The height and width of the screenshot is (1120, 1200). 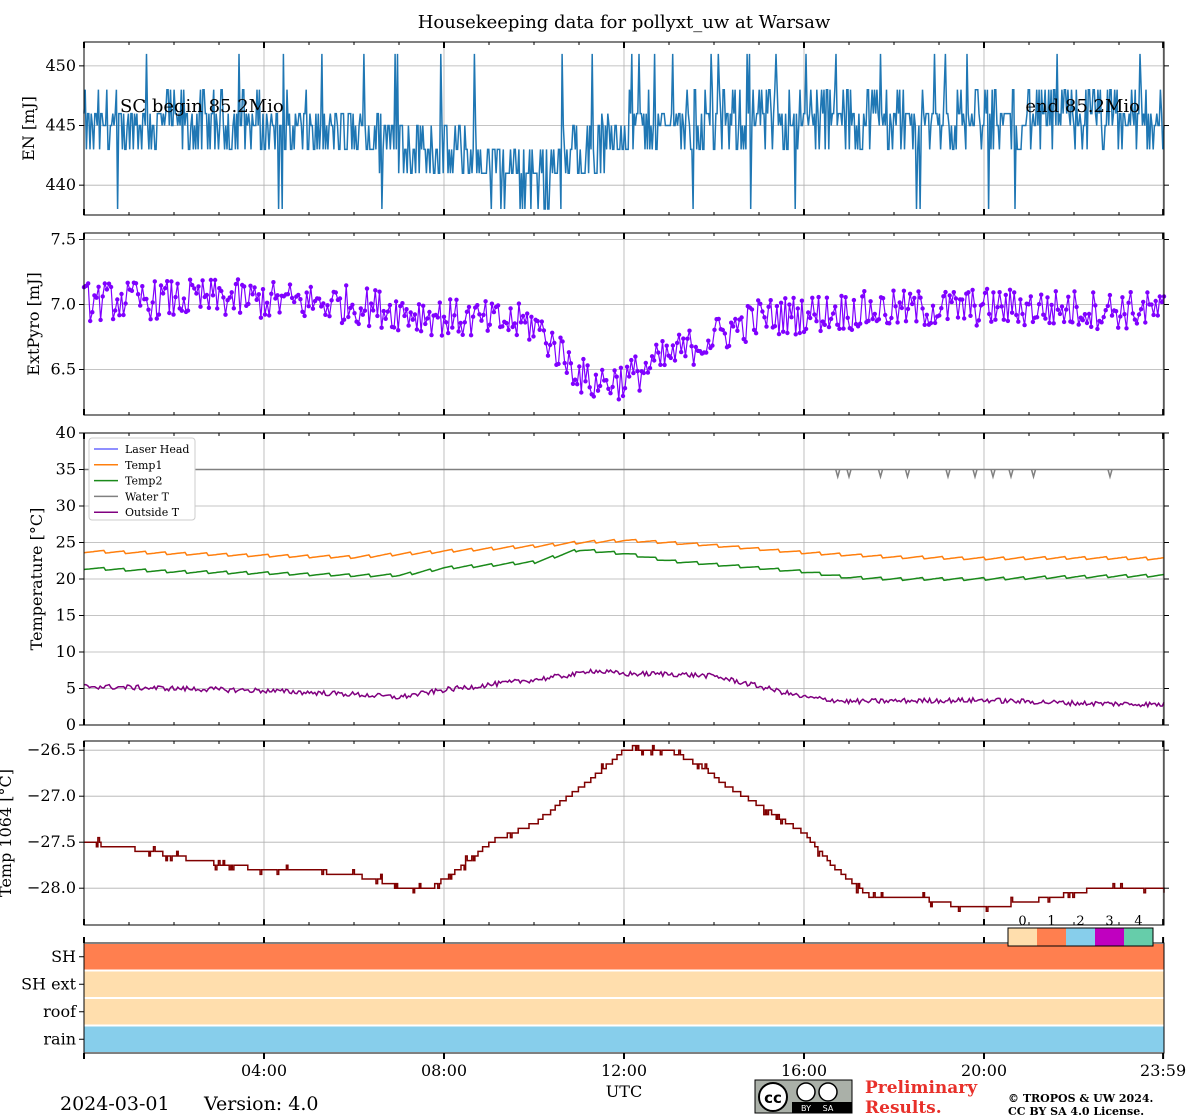 What do you see at coordinates (444, 1070) in the screenshot?
I see `x-tick-label: 08:00` at bounding box center [444, 1070].